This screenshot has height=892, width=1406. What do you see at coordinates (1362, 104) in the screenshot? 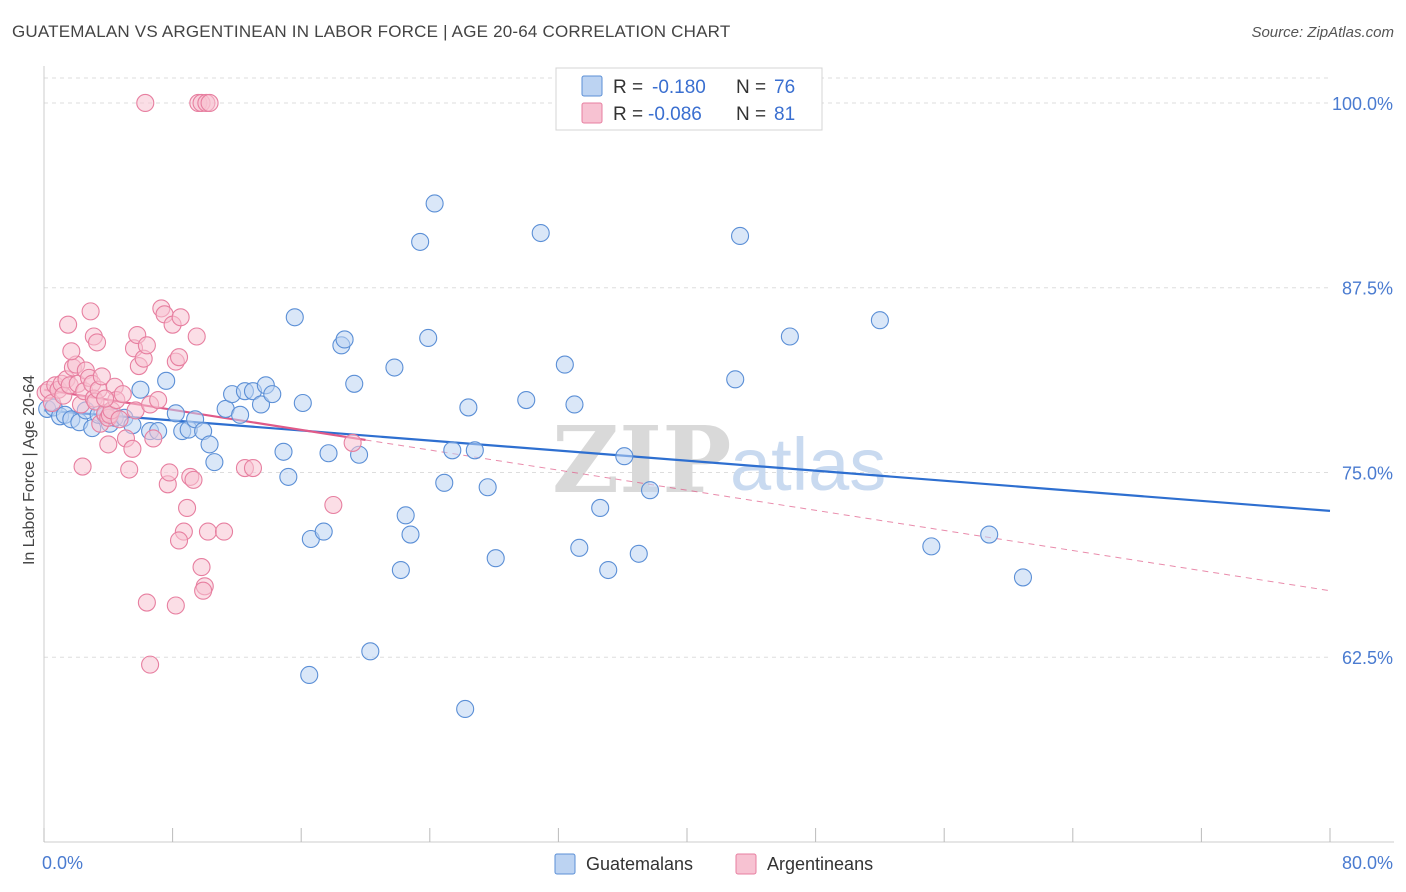
I see `y-tick-label-0: 100.0%` at bounding box center [1362, 104].